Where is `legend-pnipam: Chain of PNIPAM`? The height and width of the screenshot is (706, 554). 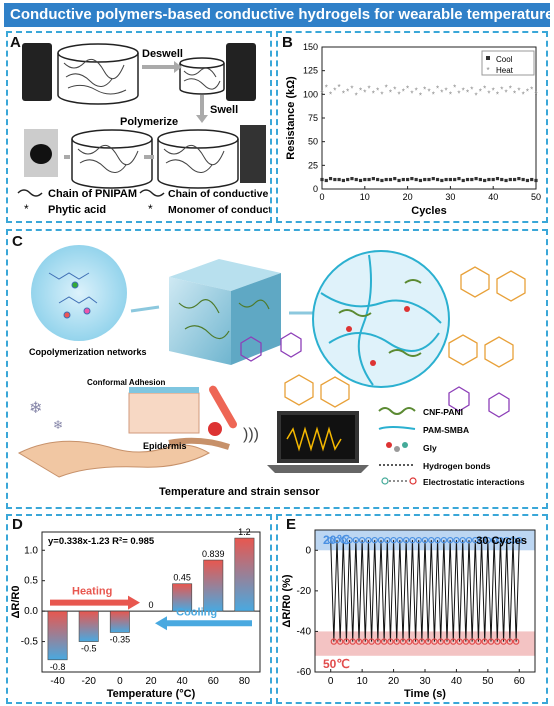
legend-pnipam: Chain of PNIPAM is located at coordinates (92, 194).